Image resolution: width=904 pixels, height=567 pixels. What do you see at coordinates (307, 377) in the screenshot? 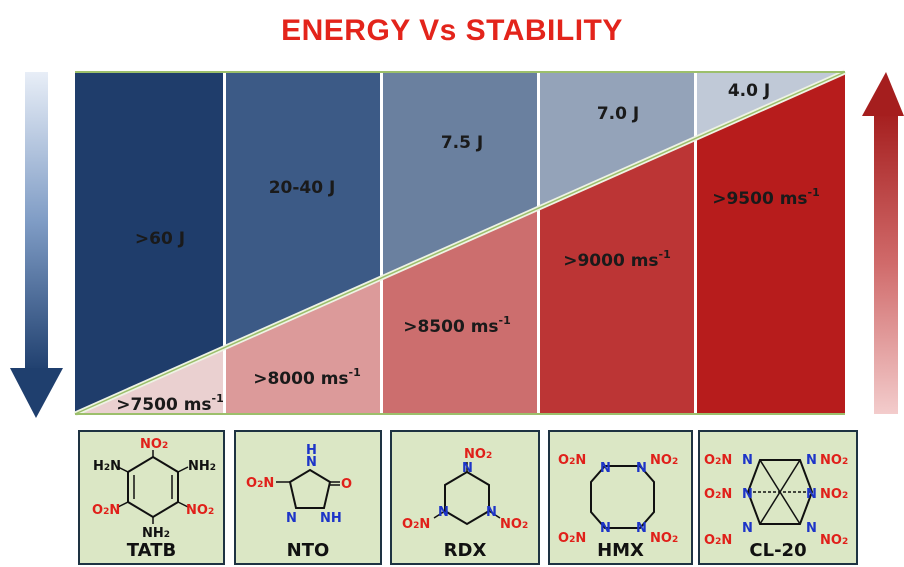
I see `velocity-label-nto: >8000 ms-1` at bounding box center [307, 377].